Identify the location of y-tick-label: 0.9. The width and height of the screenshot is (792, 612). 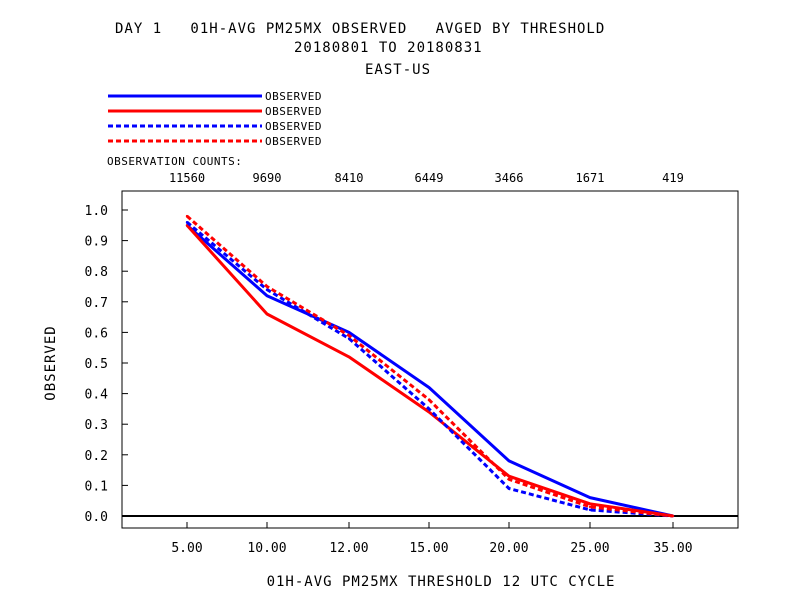
(96, 242).